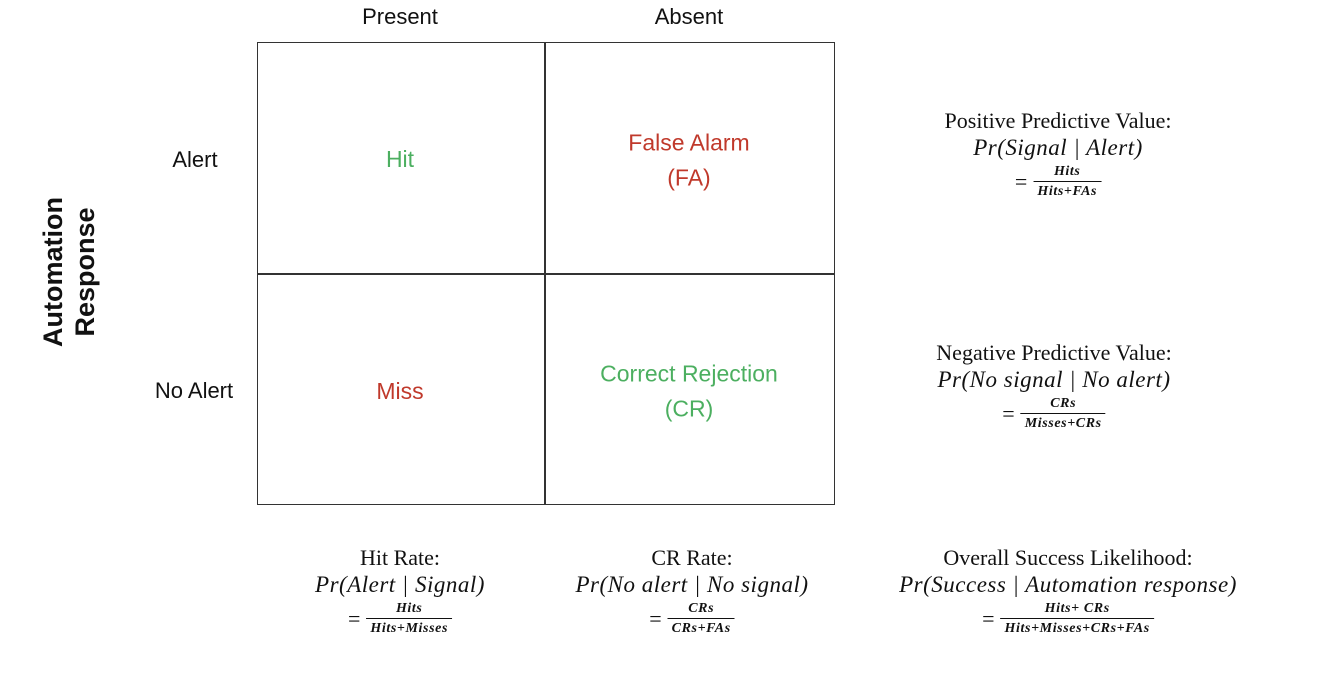 Image resolution: width=1320 pixels, height=680 pixels. Describe the element at coordinates (194, 390) in the screenshot. I see `row-label-no-alert: No Alert` at that location.